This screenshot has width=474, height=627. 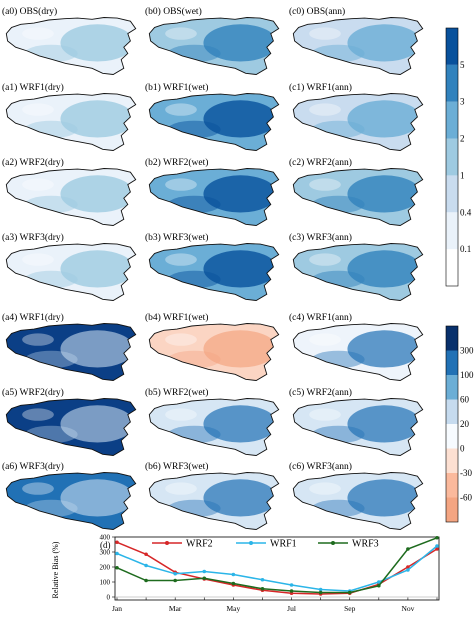 What do you see at coordinates (33, 392) in the screenshot?
I see `panel-title: (a5) WRF2(dry)` at bounding box center [33, 392].